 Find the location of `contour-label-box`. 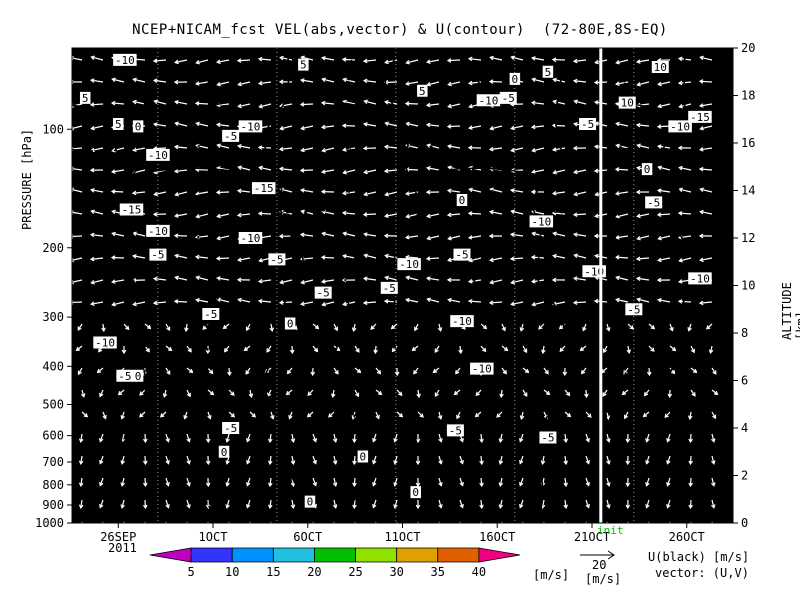

contour-label-box is located at coordinates (303, 64).